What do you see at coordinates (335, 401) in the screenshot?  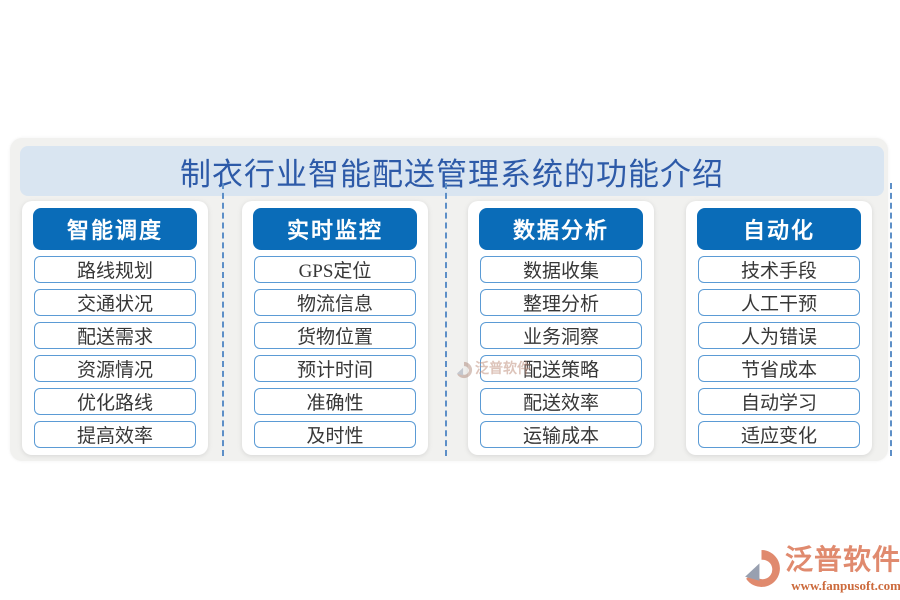 I see `feature-item: 准确性` at bounding box center [335, 401].